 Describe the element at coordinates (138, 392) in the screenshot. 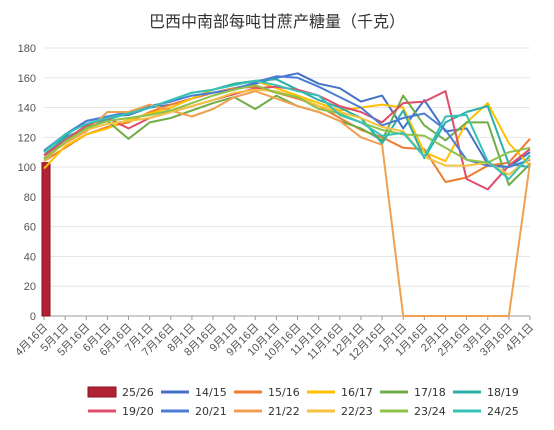

I see `legend-label: 25/26` at that location.